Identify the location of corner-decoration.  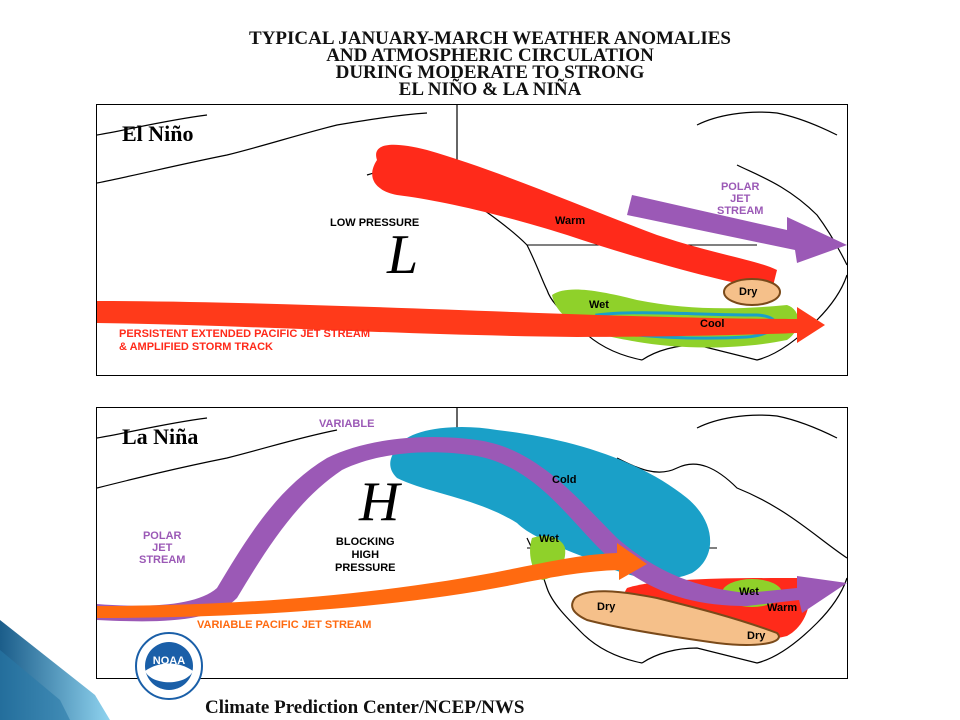
(55, 670).